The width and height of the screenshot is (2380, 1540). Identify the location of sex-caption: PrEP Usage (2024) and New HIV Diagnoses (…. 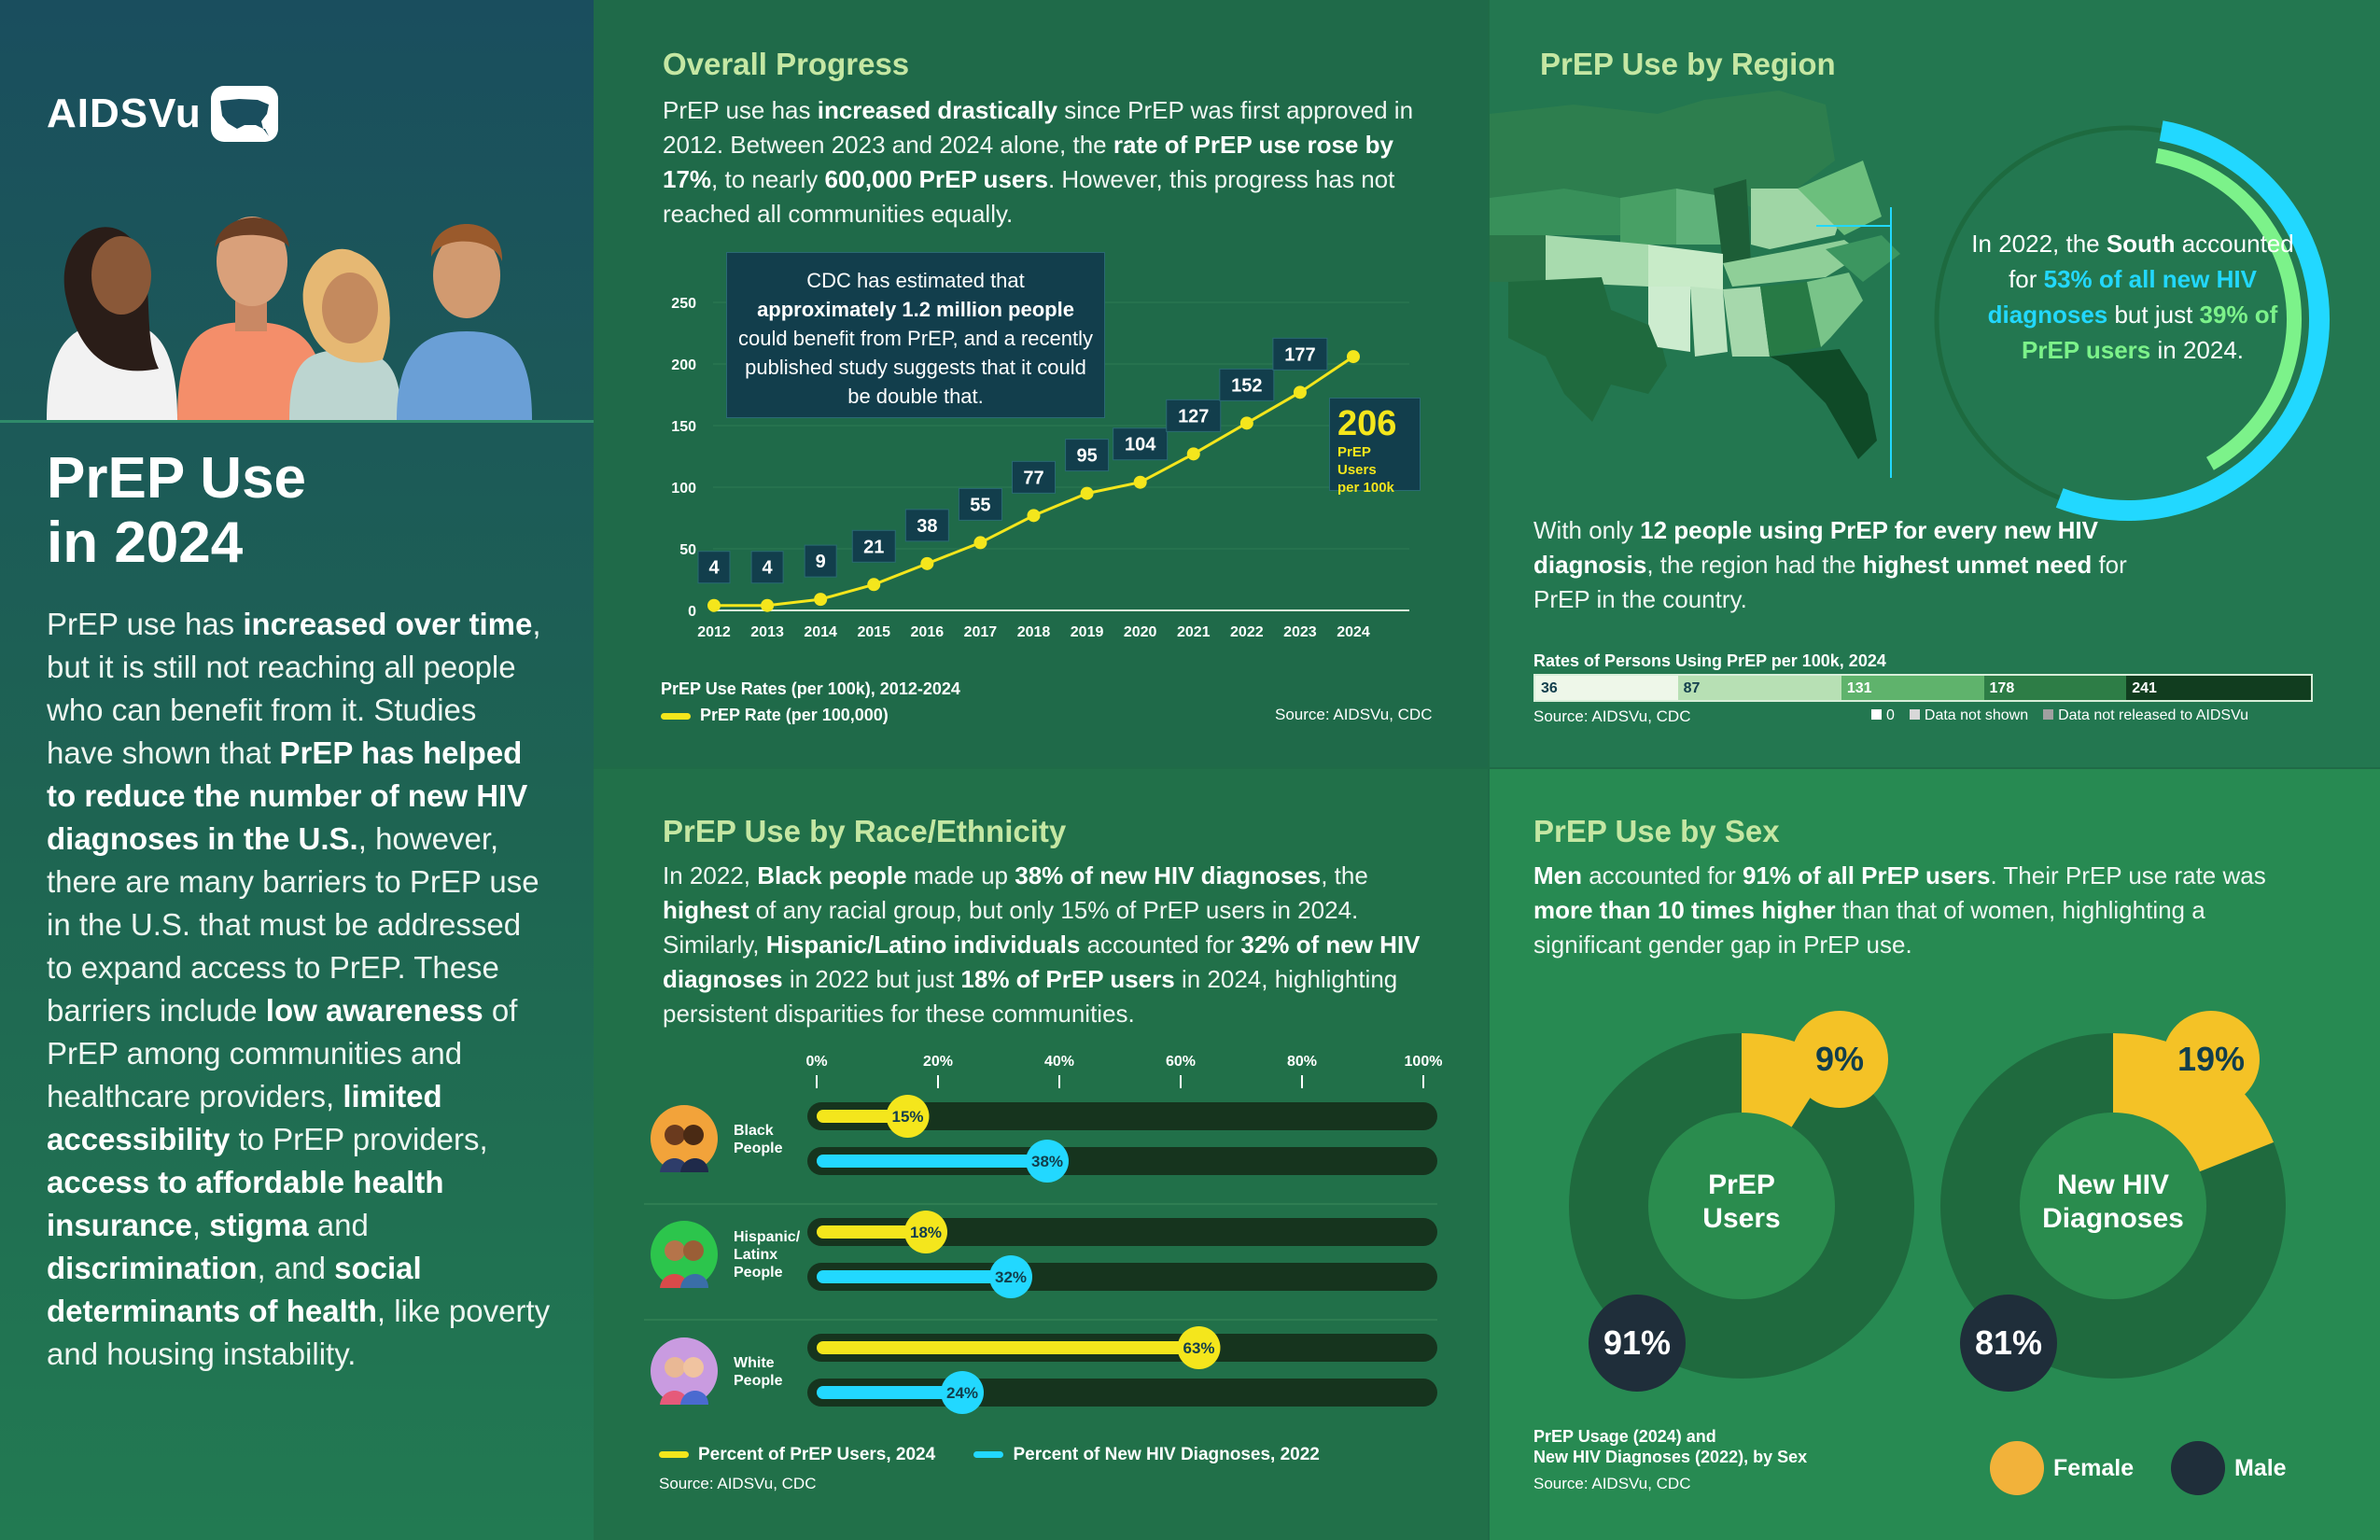
(1670, 1446).